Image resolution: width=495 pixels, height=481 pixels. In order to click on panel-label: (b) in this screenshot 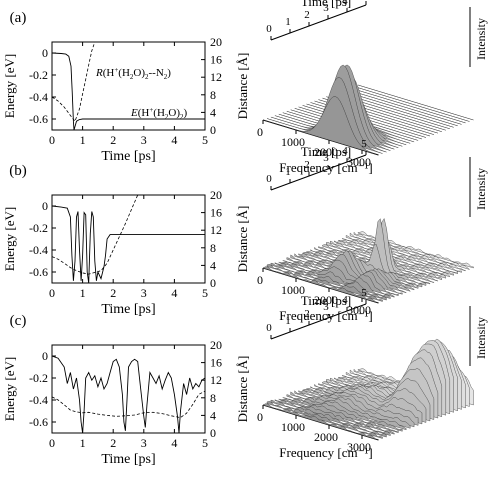, I will do `click(18, 171)`.